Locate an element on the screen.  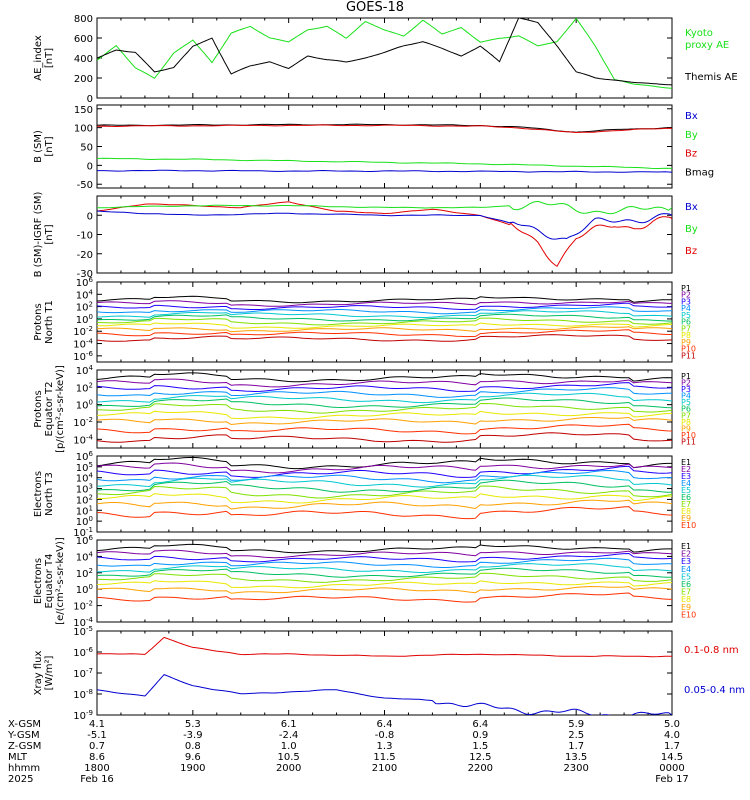
y-axis-label: Equator T4 is located at coordinates (49, 581).